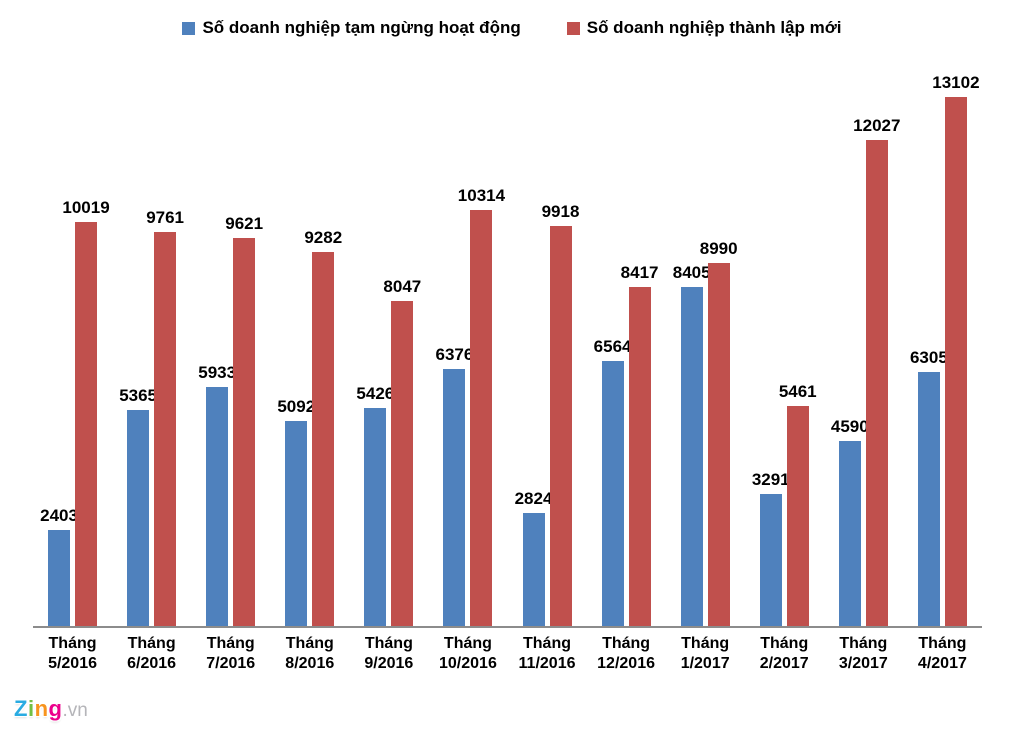 The height and width of the screenshot is (738, 1024). Describe the element at coordinates (718, 248) in the screenshot. I see `value-label: 8990` at that location.